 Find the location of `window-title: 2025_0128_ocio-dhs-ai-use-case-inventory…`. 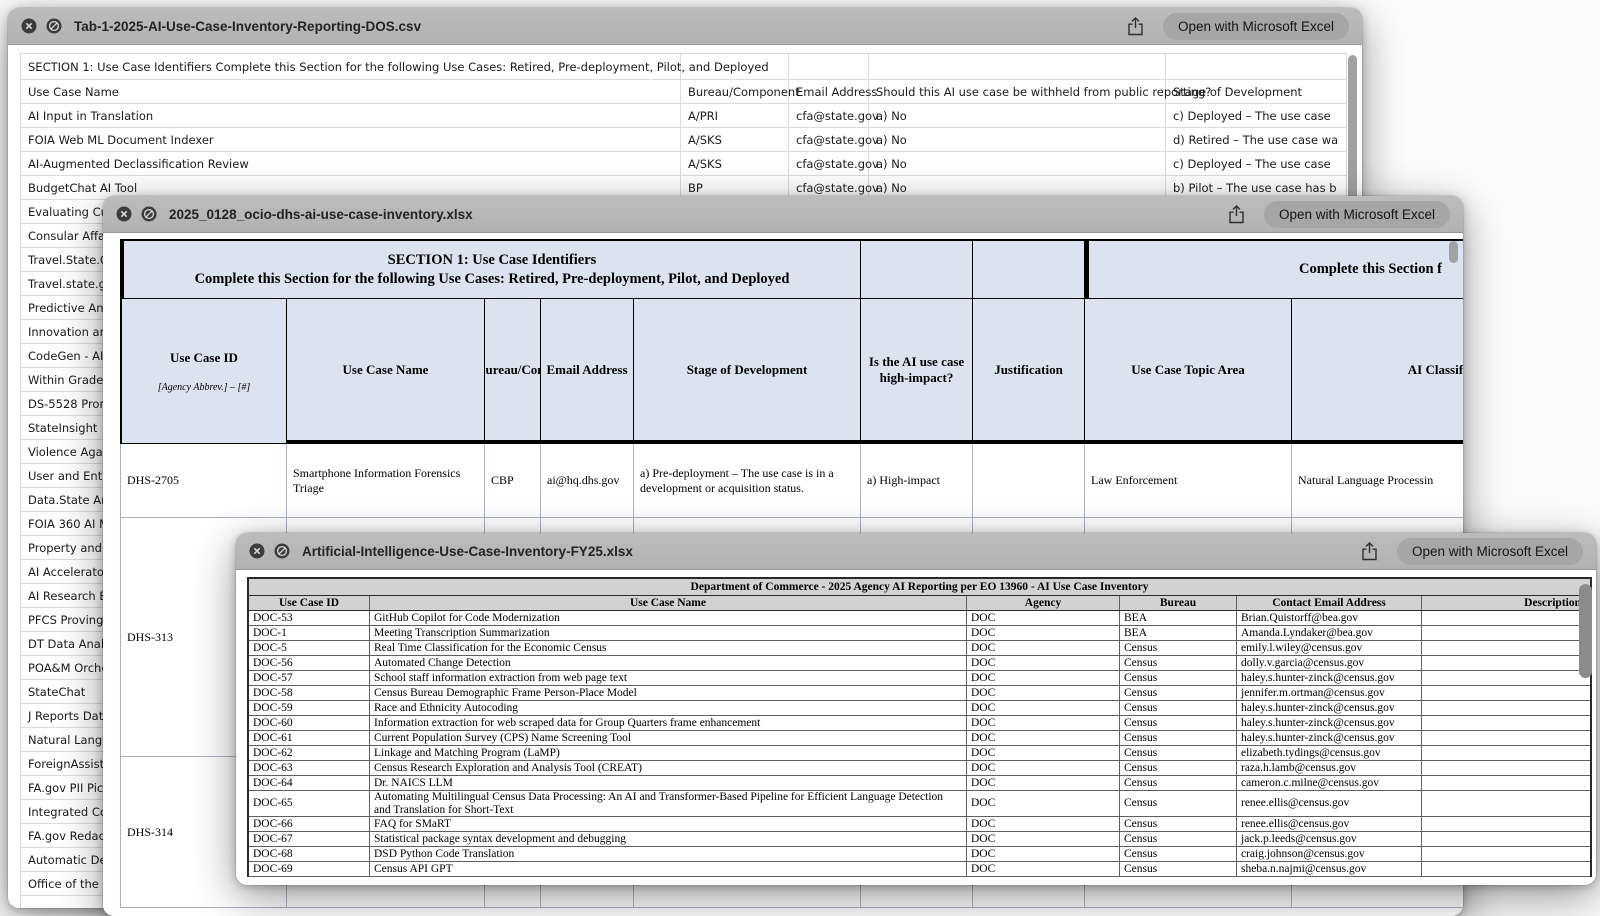

window-title: 2025_0128_ocio-dhs-ai-use-case-inventory… is located at coordinates (321, 214).